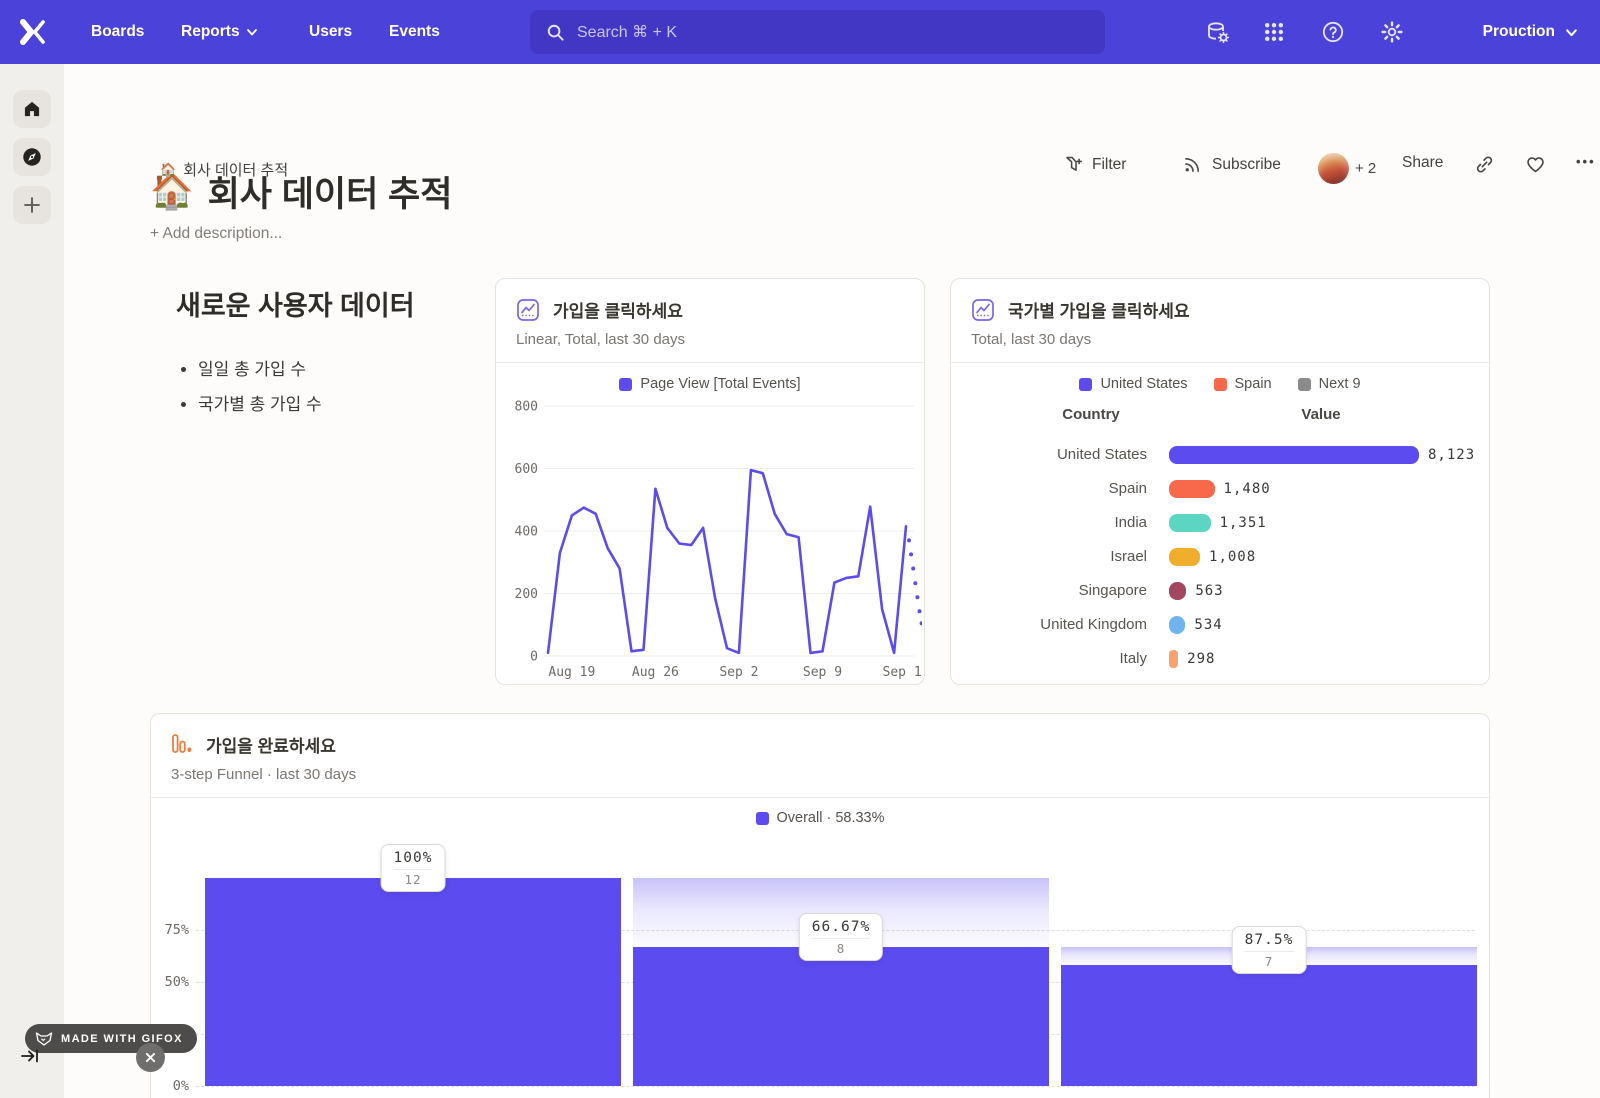  What do you see at coordinates (1094, 164) in the screenshot?
I see `filter-button: Filter` at bounding box center [1094, 164].